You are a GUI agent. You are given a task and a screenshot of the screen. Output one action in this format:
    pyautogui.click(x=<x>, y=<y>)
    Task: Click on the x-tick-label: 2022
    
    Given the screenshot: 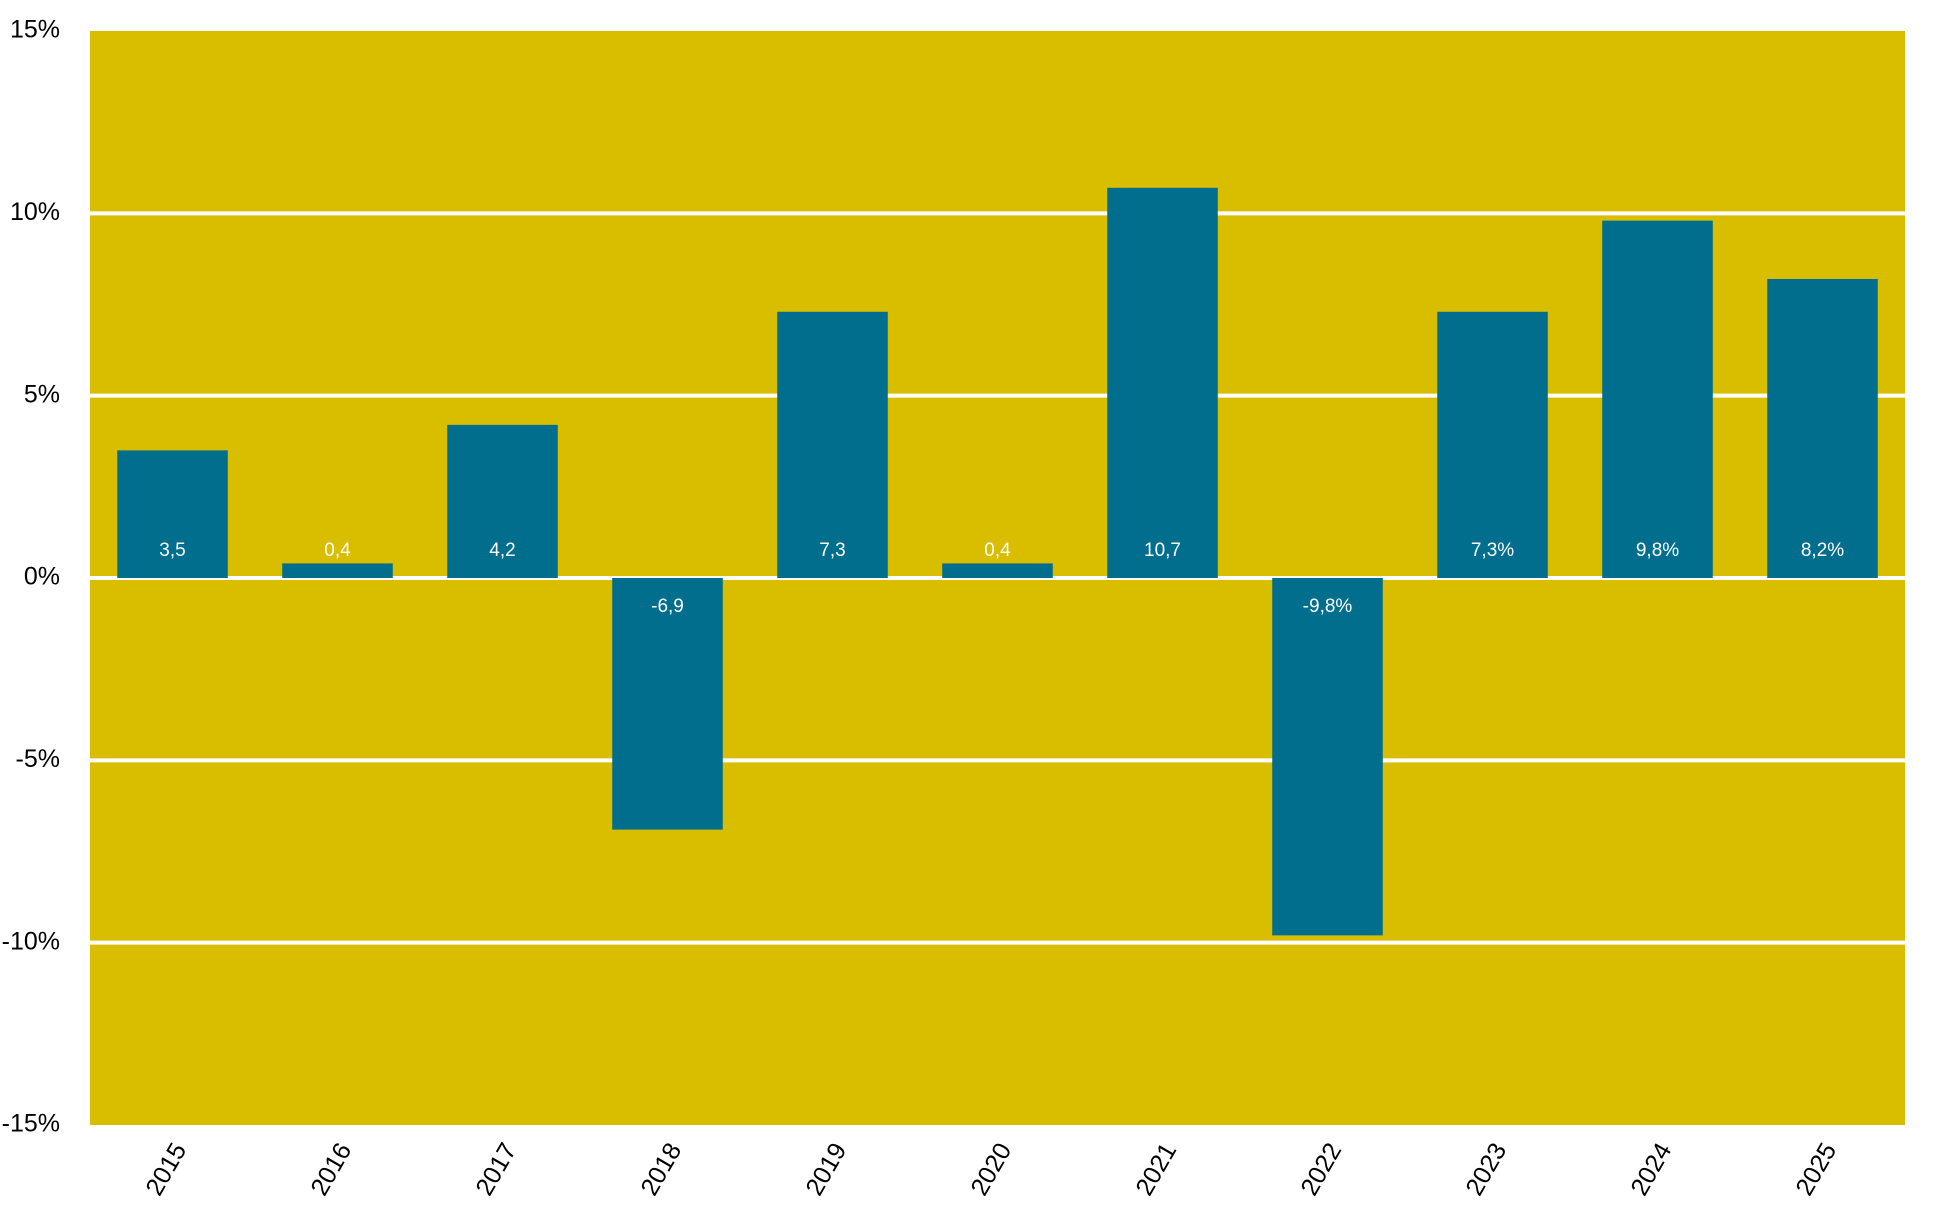 What is the action you would take?
    pyautogui.click(x=1321, y=1169)
    